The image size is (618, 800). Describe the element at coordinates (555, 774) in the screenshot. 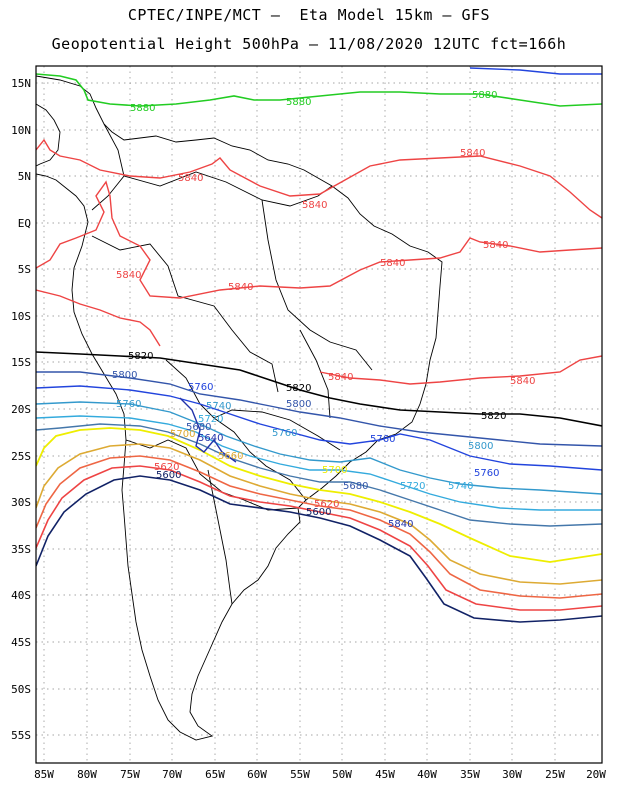

I see `lon-label: 25W` at that location.